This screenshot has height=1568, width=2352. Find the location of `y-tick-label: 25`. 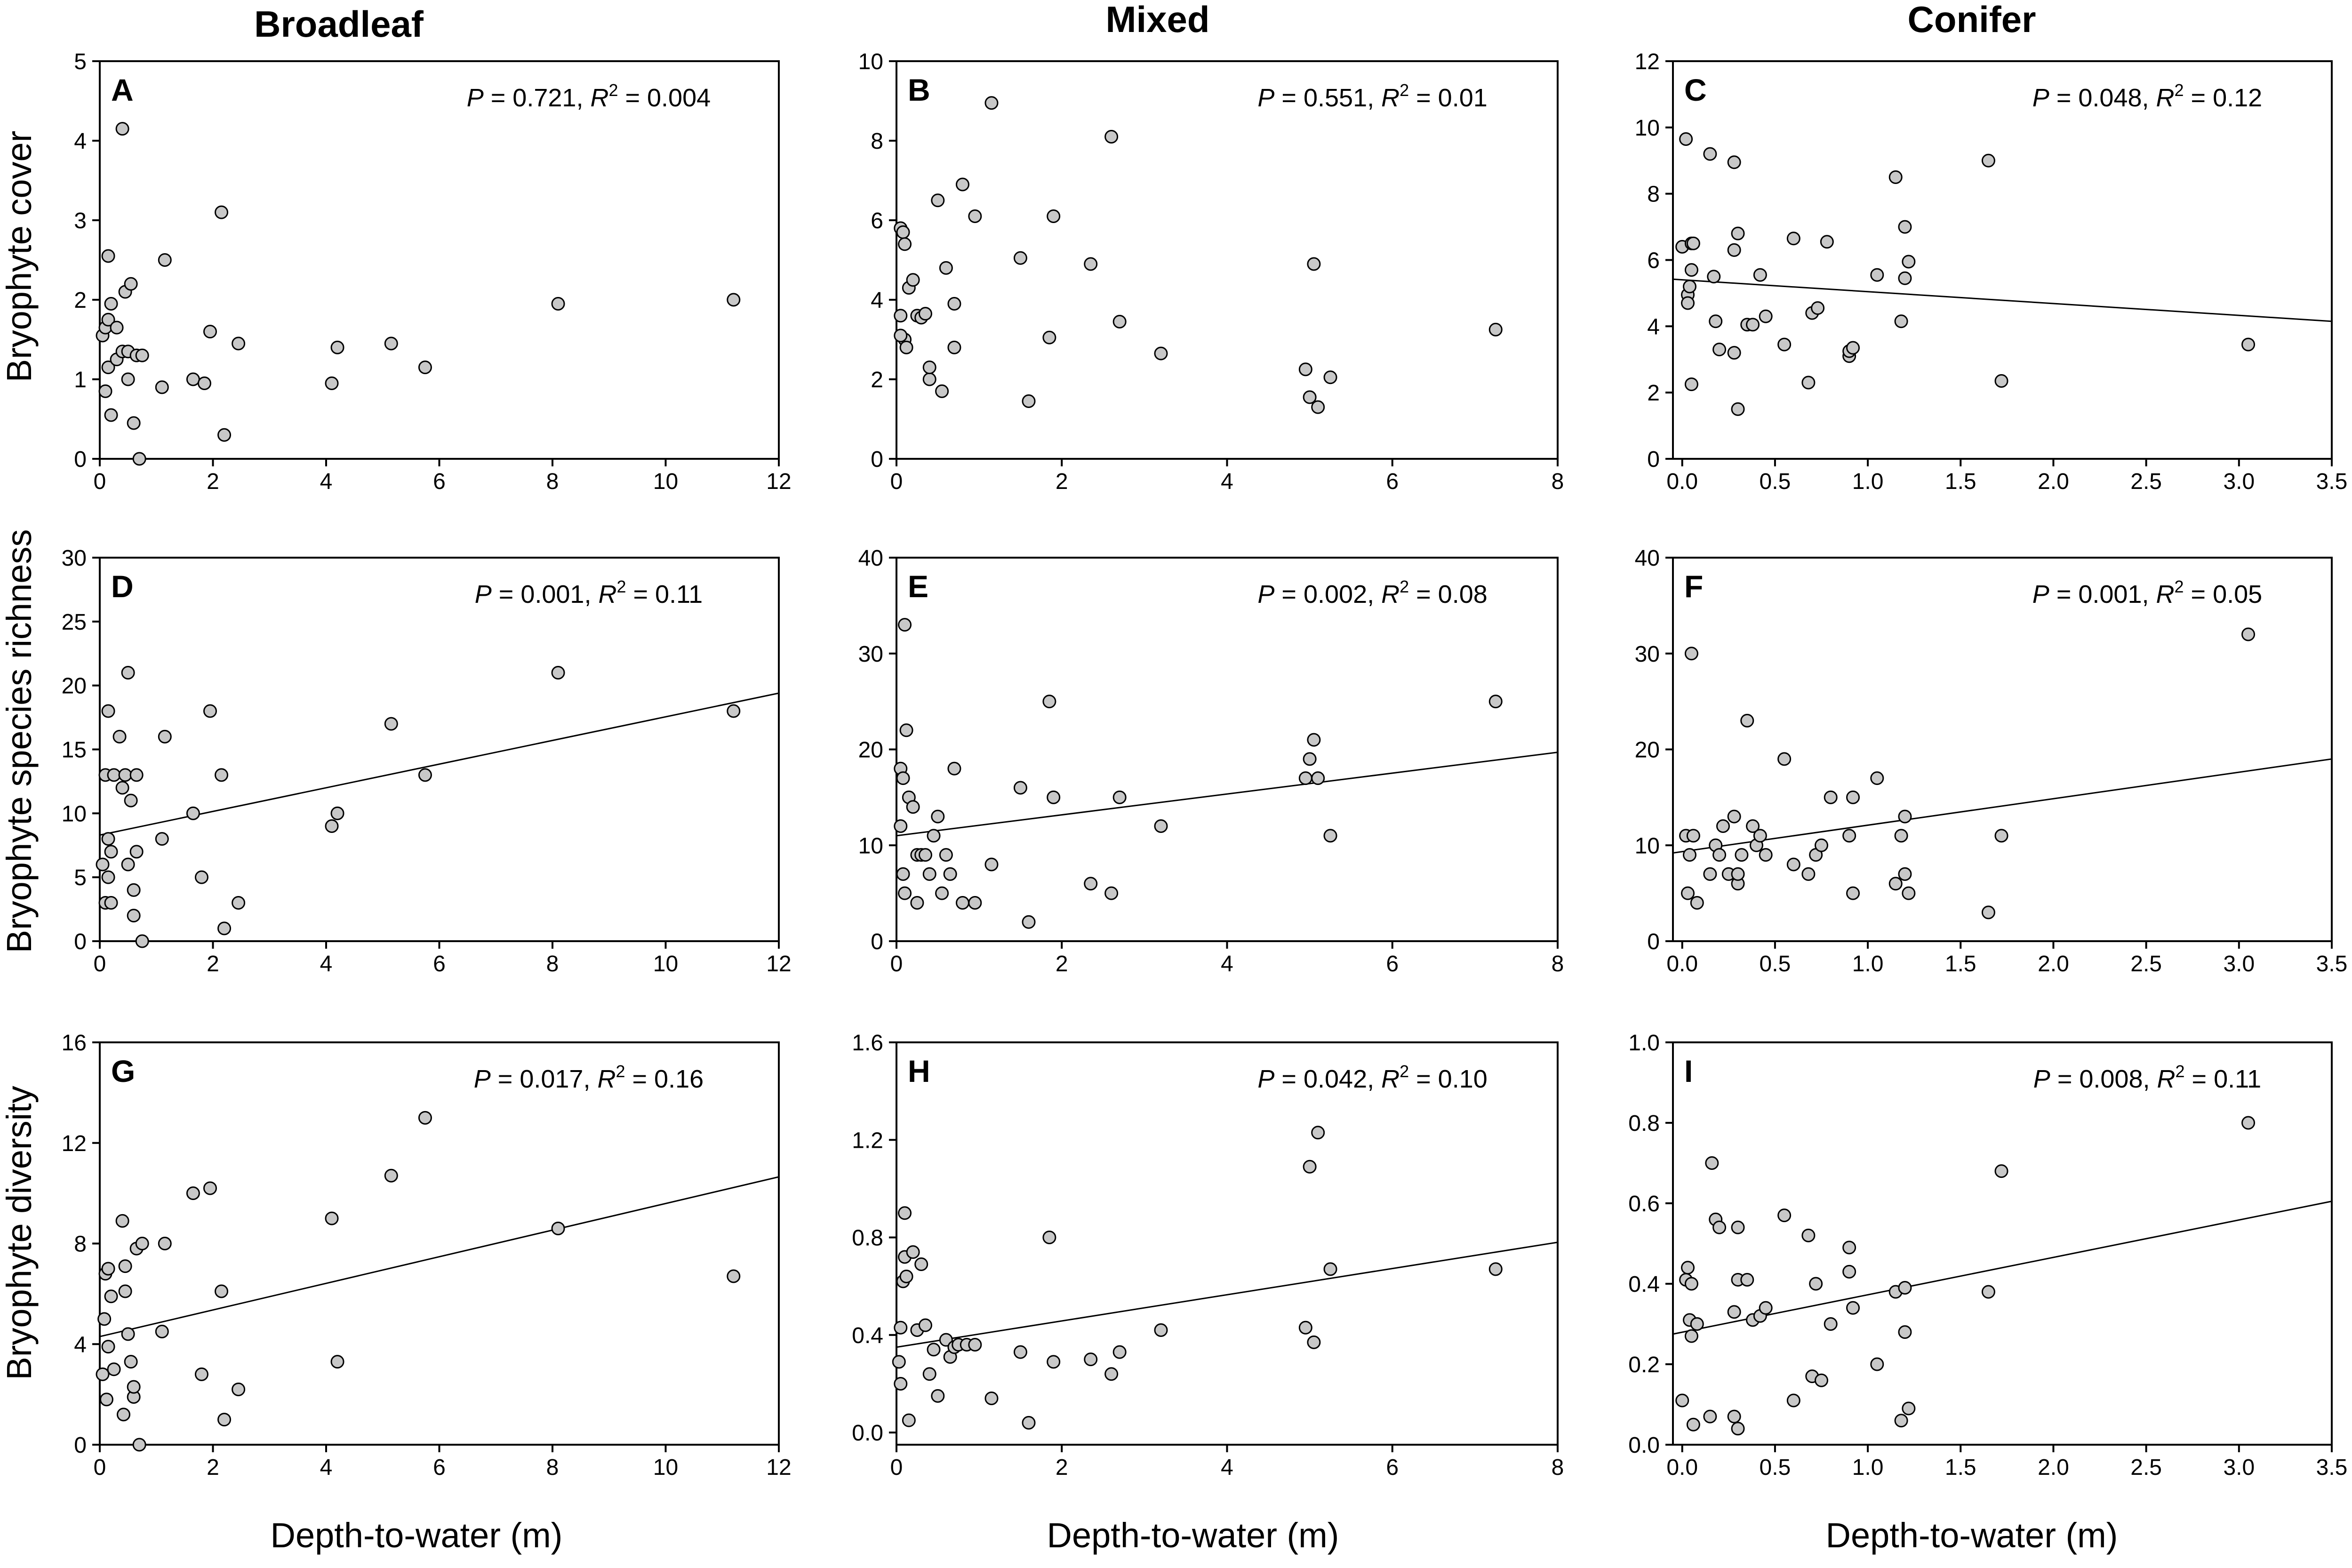

y-tick-label: 25 is located at coordinates (74, 622).